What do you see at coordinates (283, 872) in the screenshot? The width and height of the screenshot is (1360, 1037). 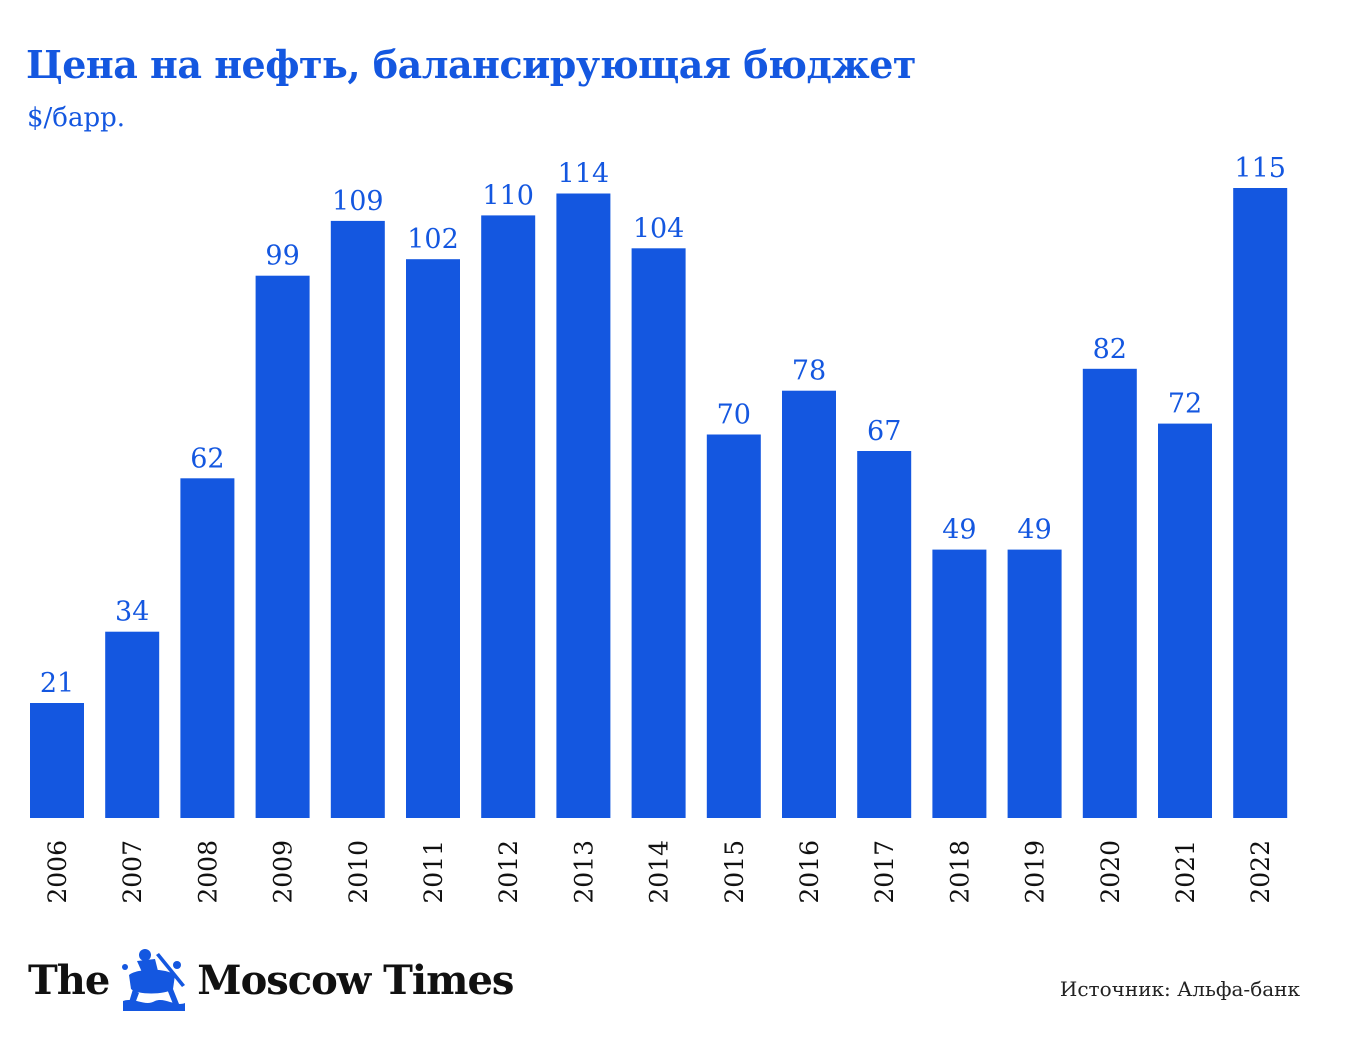 I see `x-tick-label-2009: 2009` at bounding box center [283, 872].